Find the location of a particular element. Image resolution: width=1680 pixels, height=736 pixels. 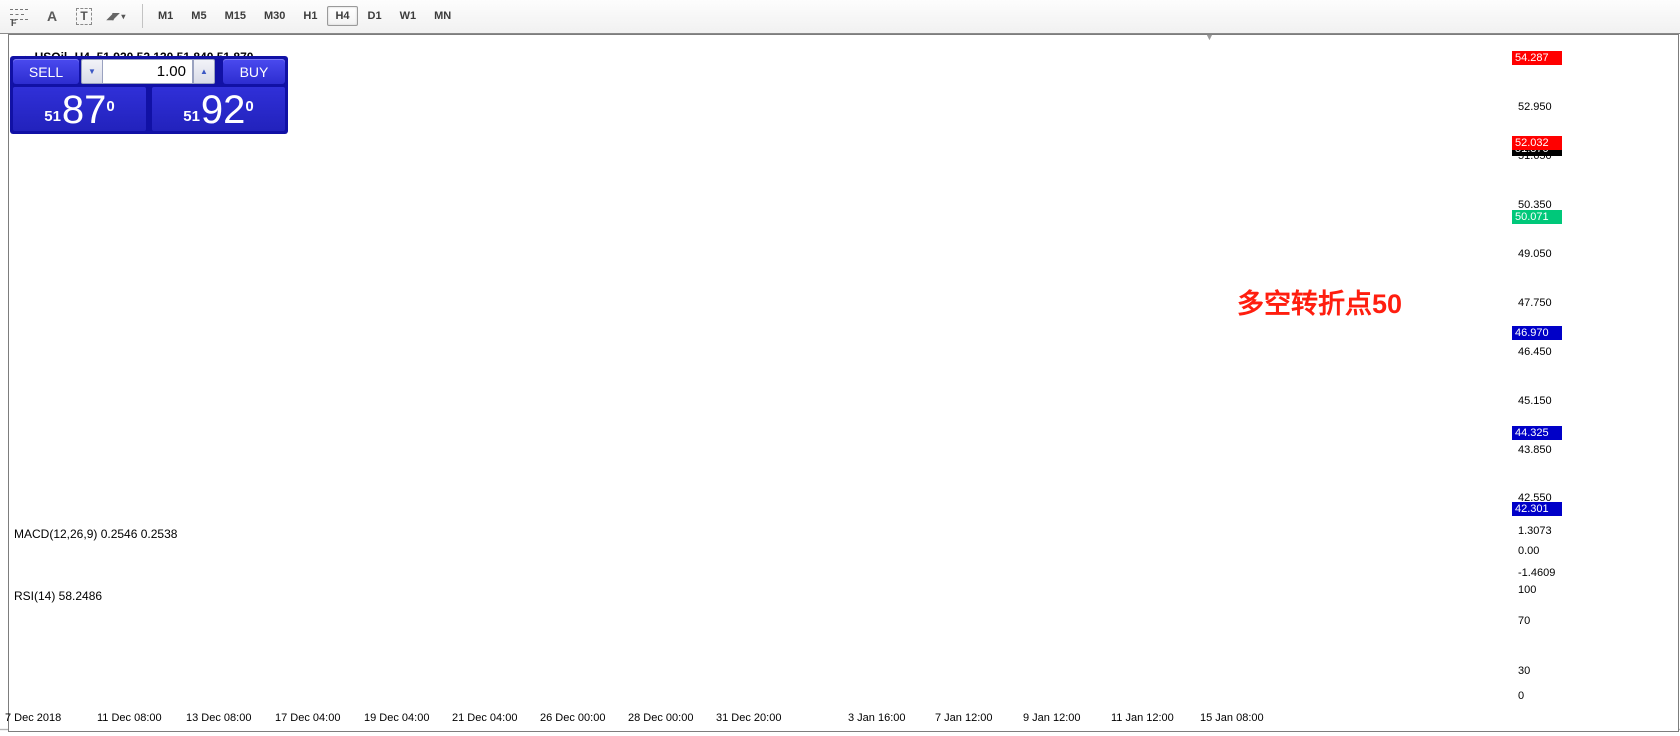

indicator-axis-label: 30 is located at coordinates (1524, 671).